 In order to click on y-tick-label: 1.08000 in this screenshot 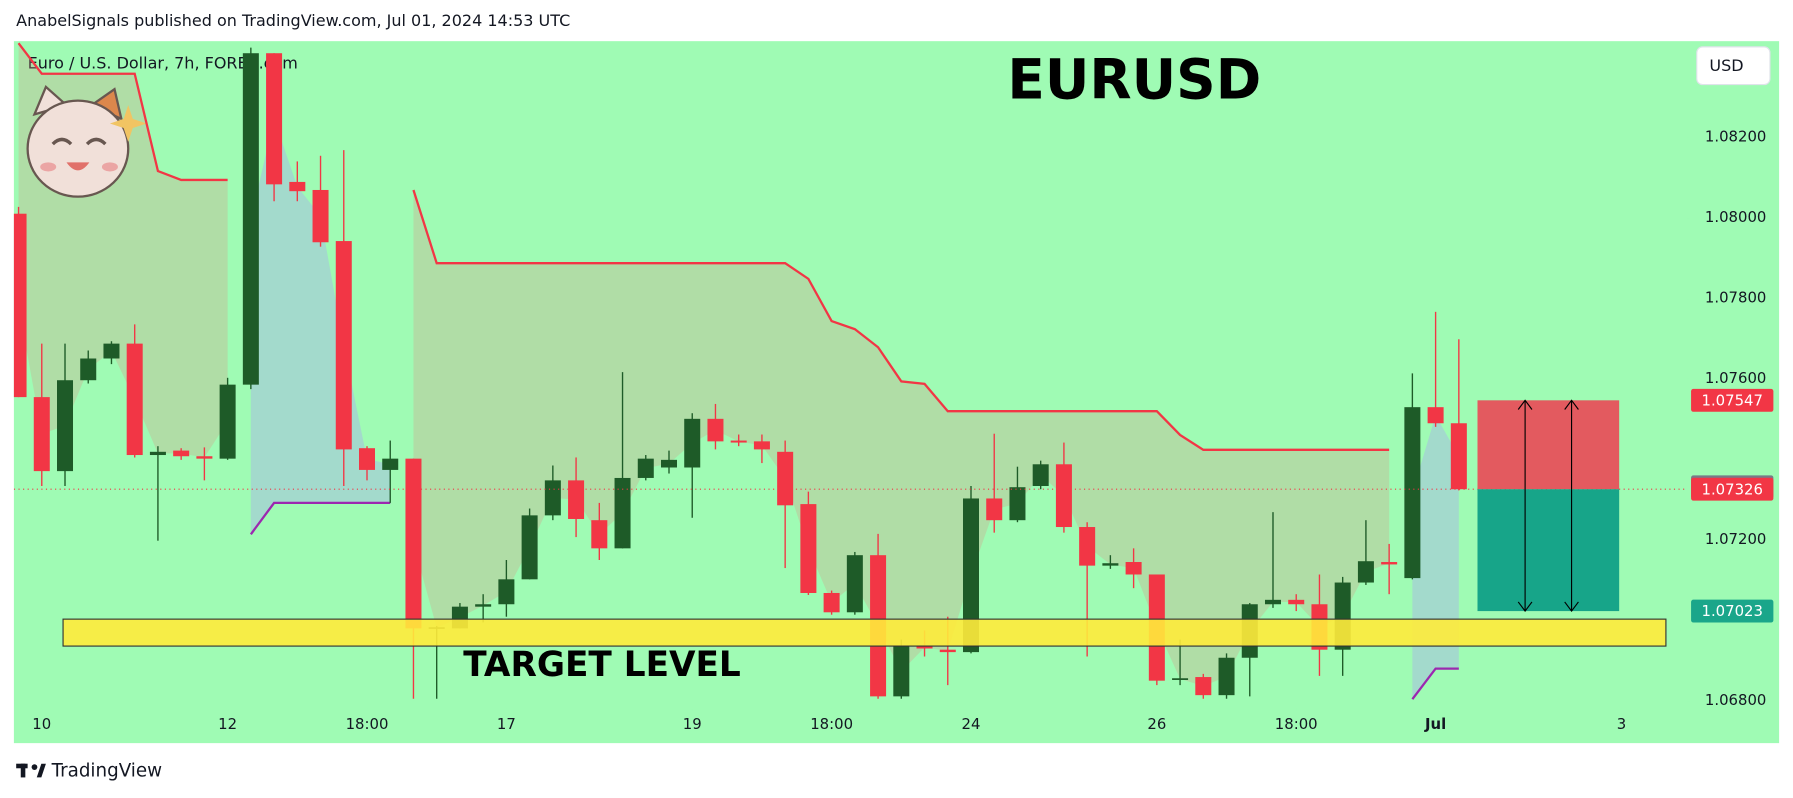, I will do `click(1735, 217)`.